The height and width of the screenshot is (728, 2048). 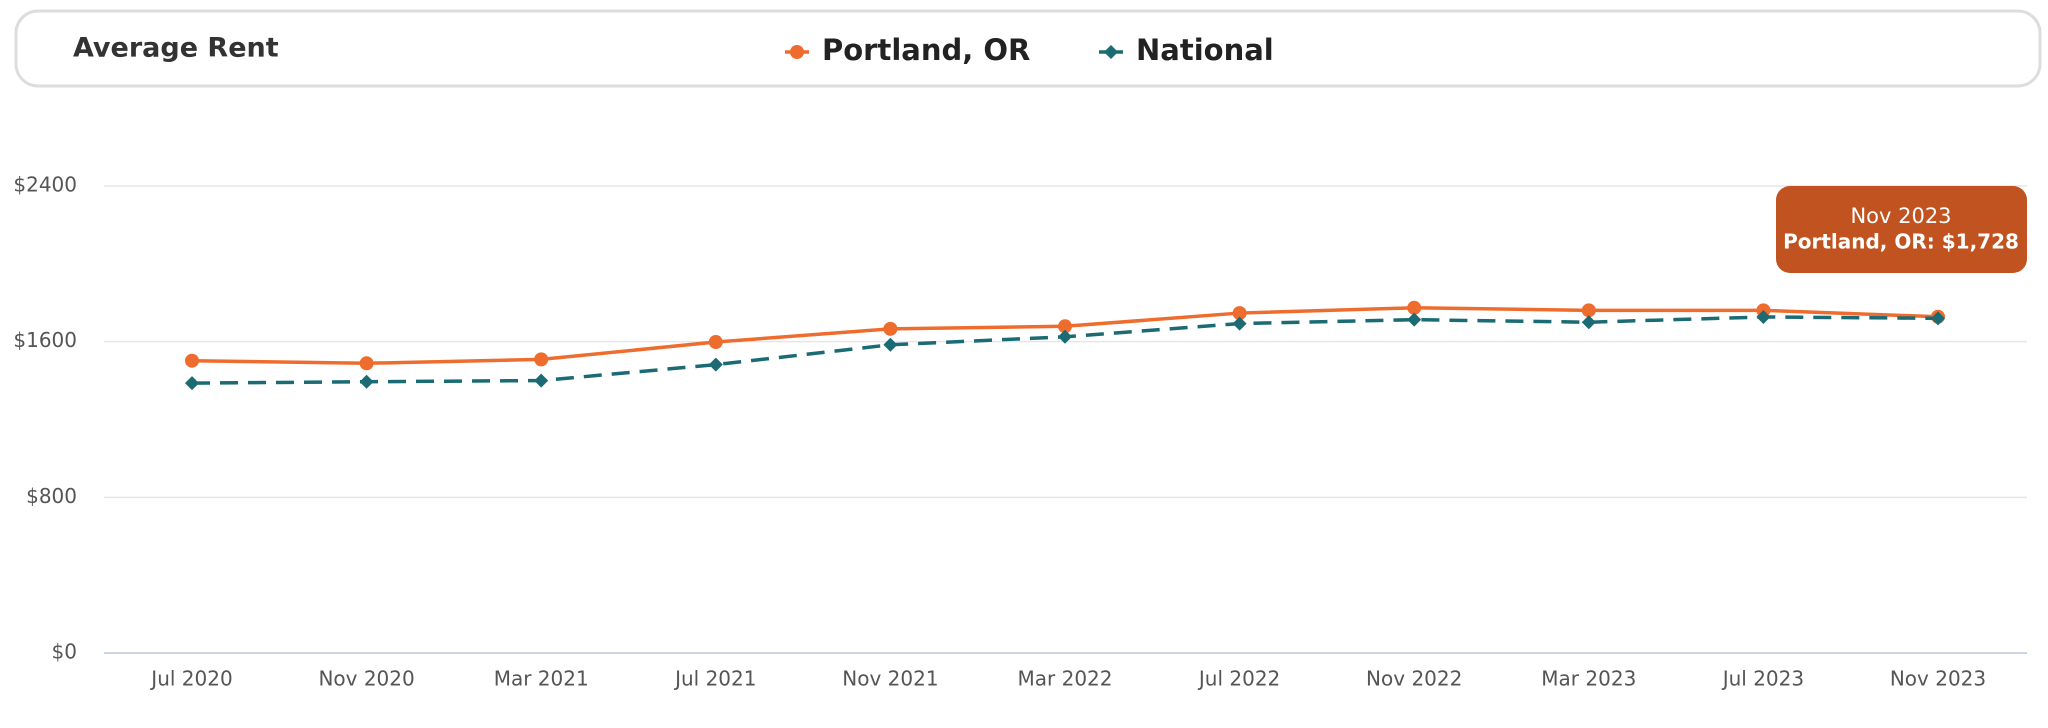 What do you see at coordinates (1414, 679) in the screenshot?
I see `x-tick-label: Nov 2022` at bounding box center [1414, 679].